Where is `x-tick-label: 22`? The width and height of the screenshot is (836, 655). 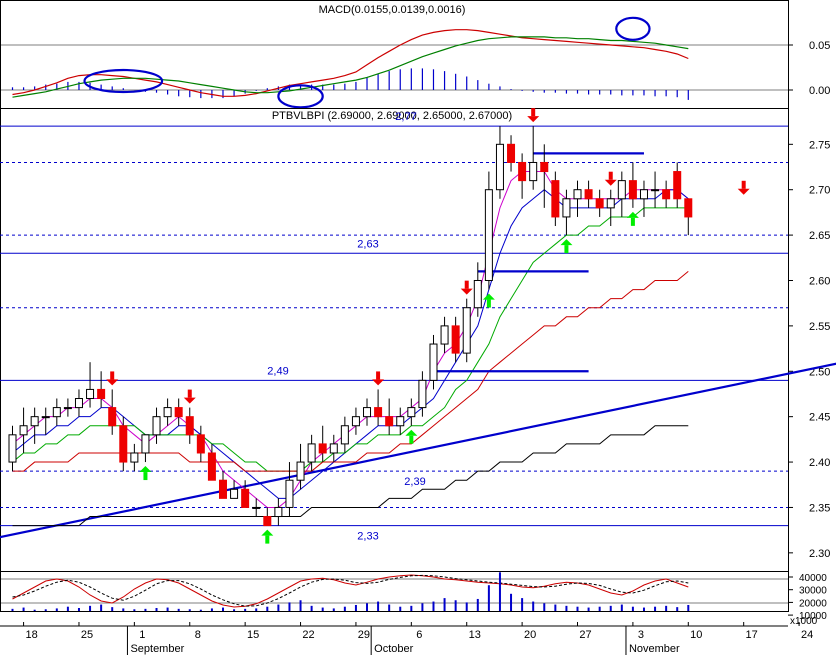 x-tick-label: 22 is located at coordinates (308, 635).